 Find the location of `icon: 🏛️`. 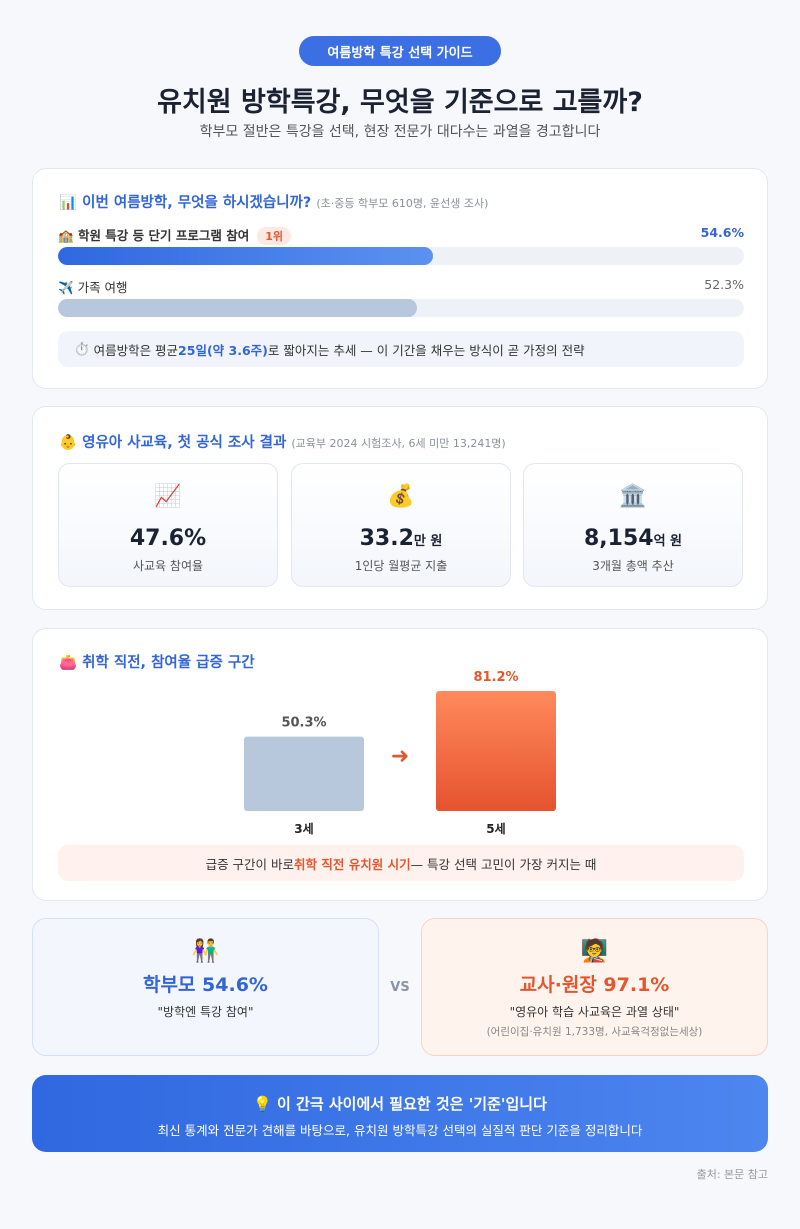

icon: 🏛️ is located at coordinates (633, 496).